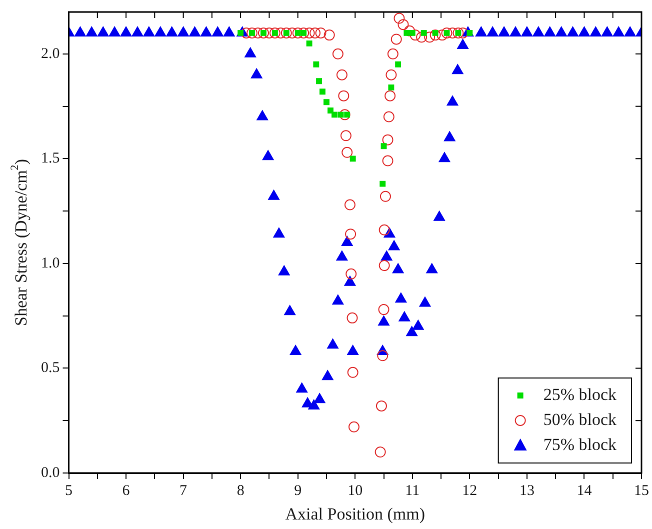 This screenshot has height=529, width=652. I want to click on y-tick-label: 0.5, so click(50, 368).